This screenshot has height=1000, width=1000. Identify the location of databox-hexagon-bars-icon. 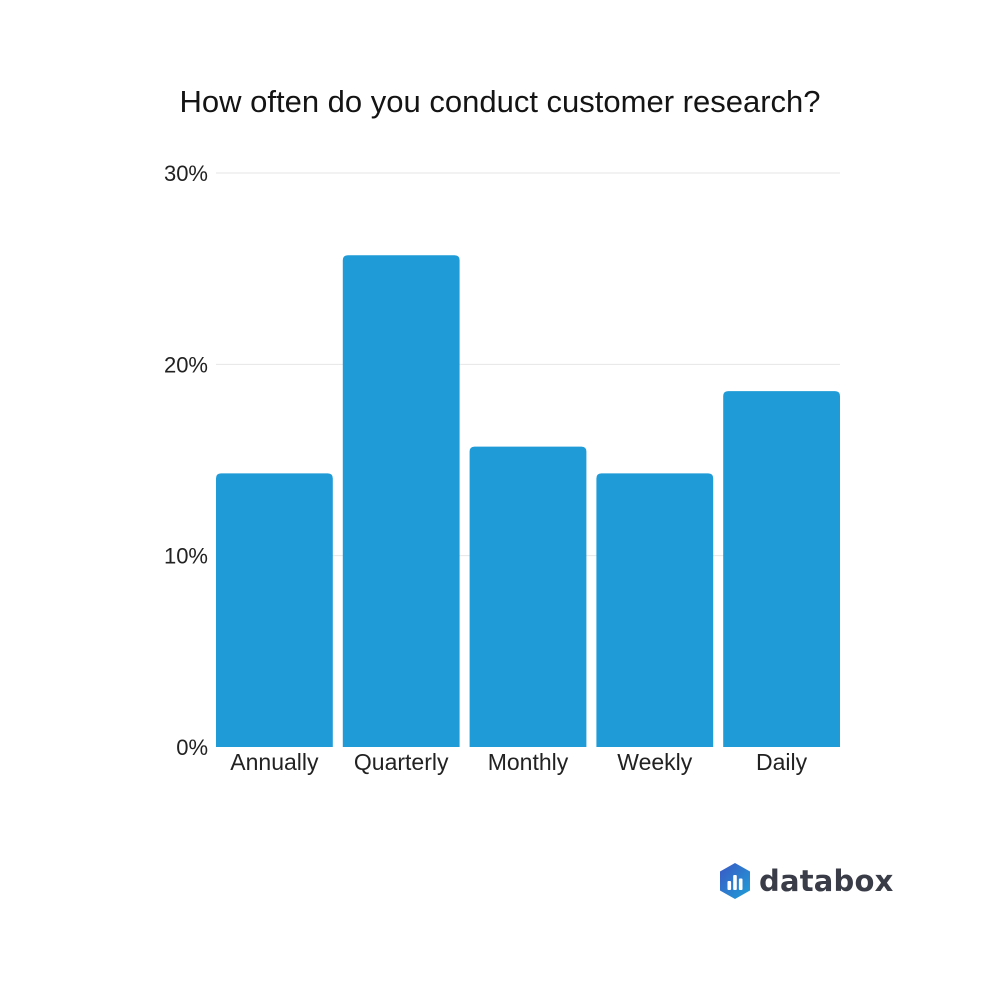
(735, 881).